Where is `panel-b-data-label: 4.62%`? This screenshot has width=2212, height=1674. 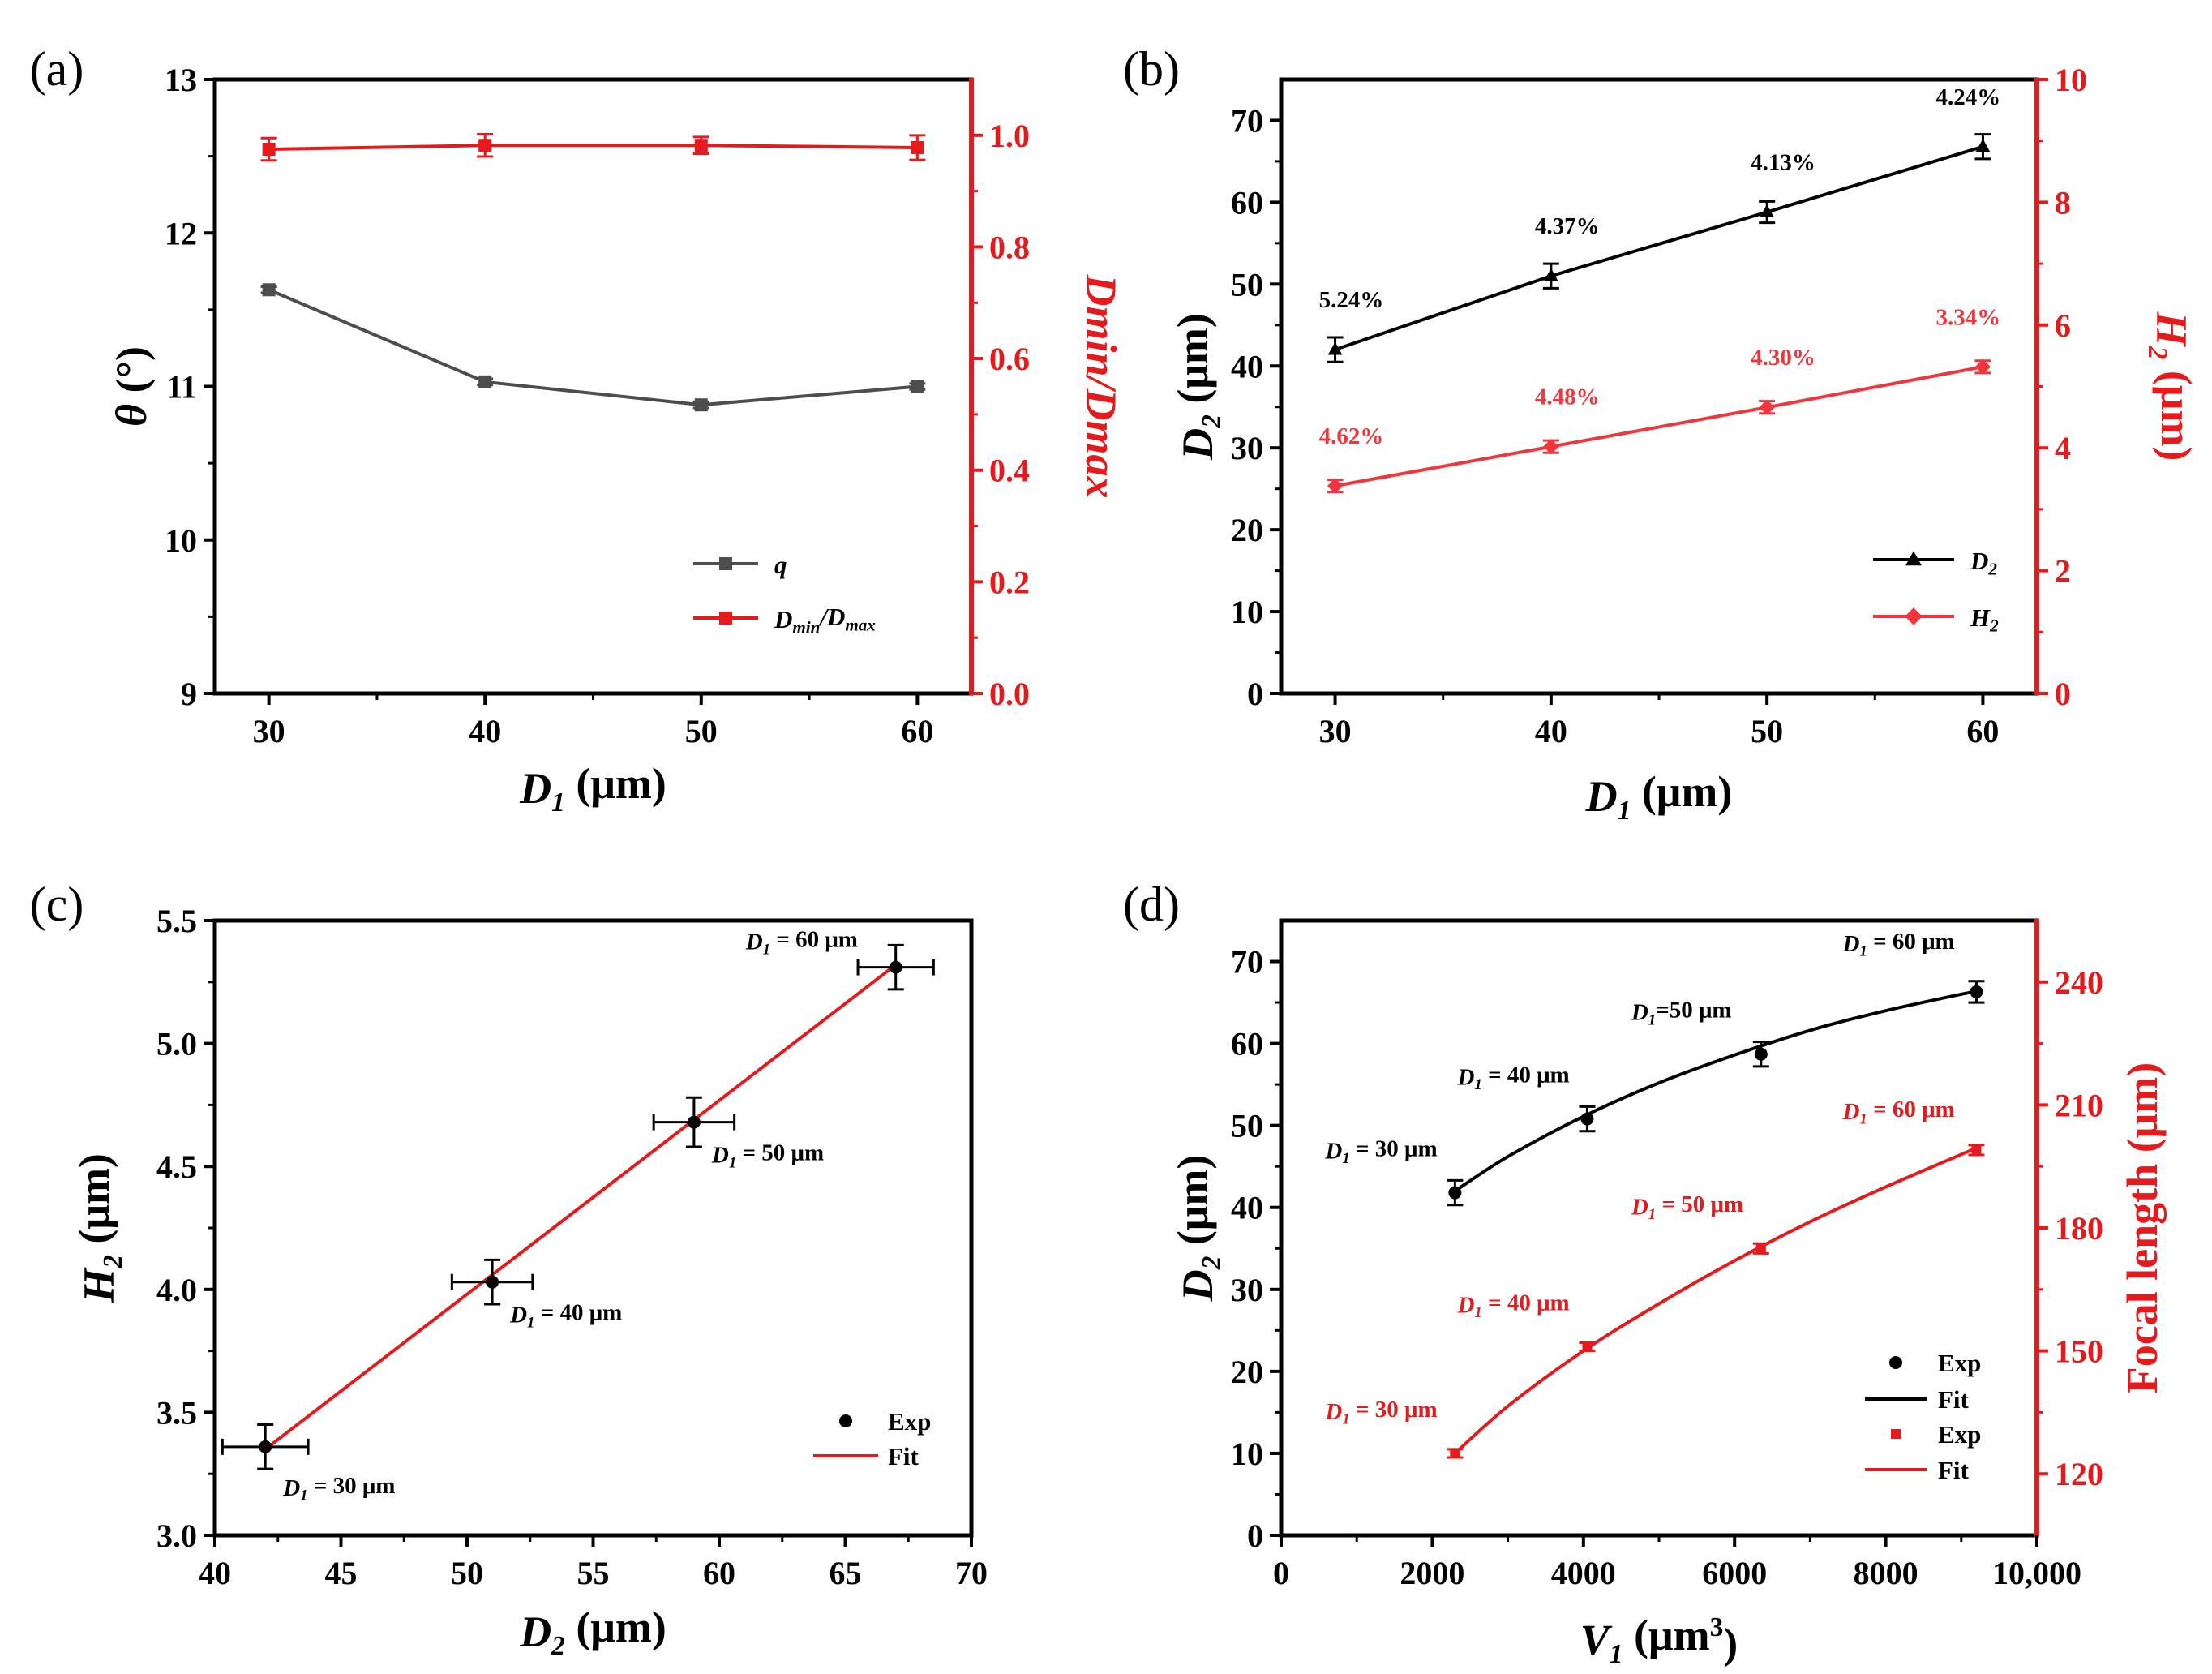 panel-b-data-label: 4.62% is located at coordinates (1351, 436).